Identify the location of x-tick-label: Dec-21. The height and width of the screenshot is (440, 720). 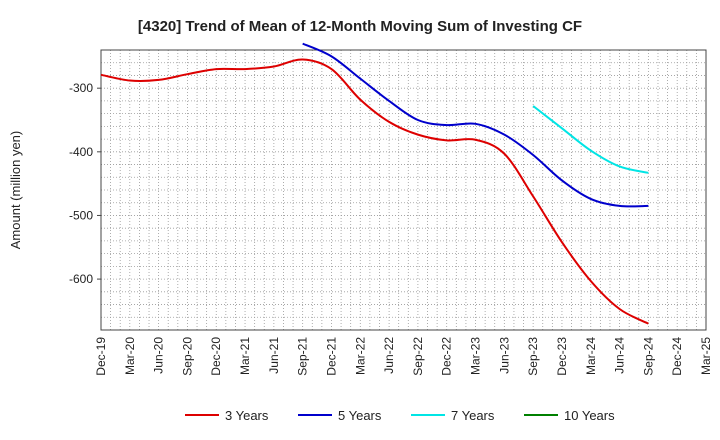
(331, 356).